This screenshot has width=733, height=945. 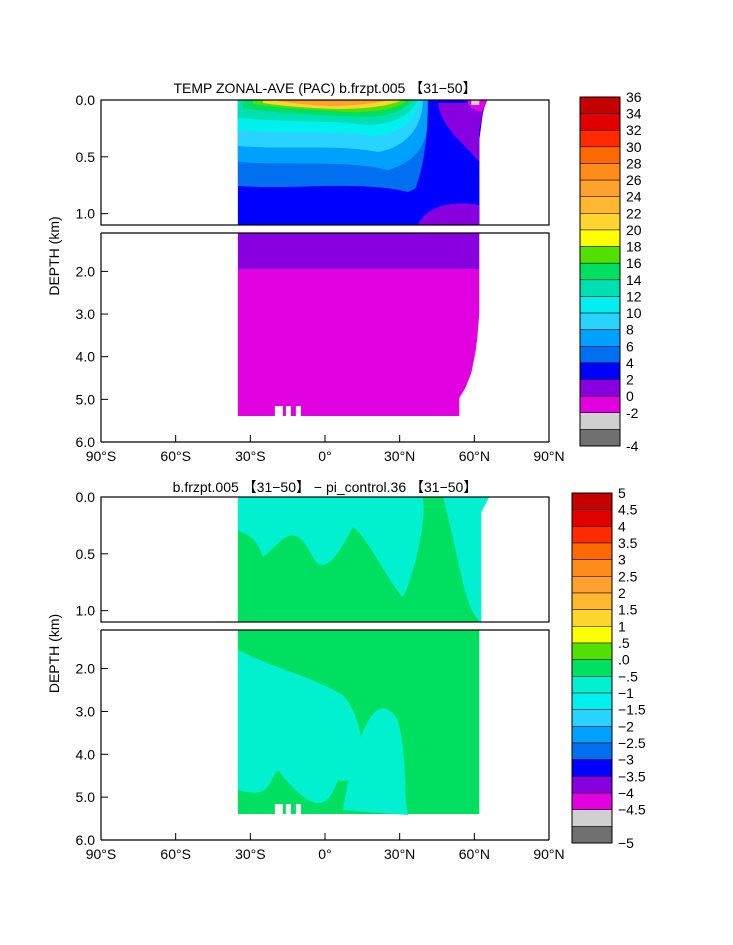 I want to click on colorbar-label: −2.5, so click(x=632, y=743).